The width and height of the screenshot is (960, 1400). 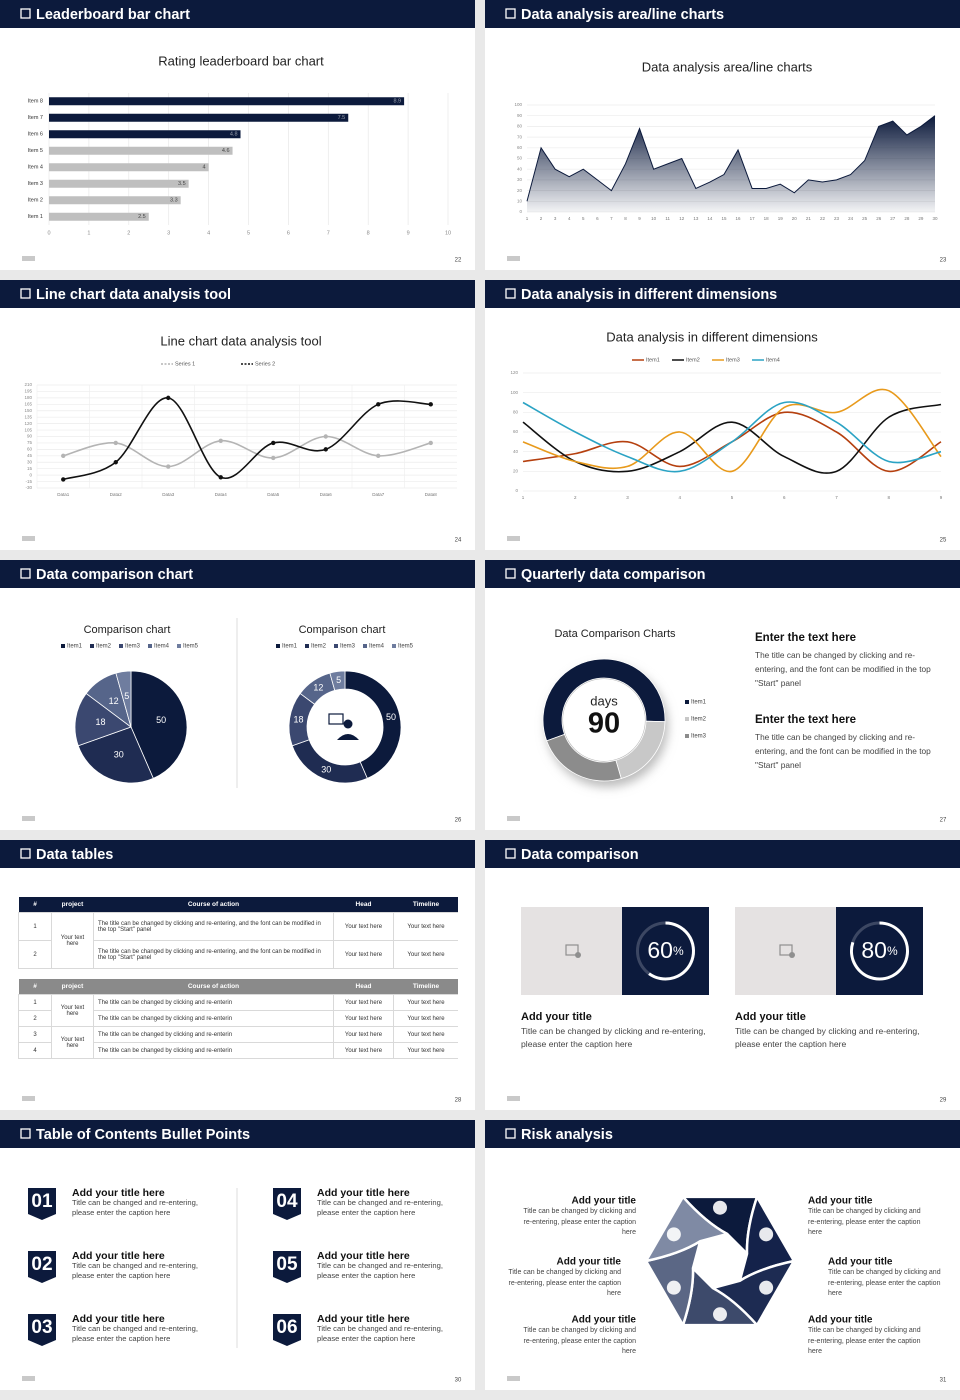 I want to click on x-tick-label: 15, so click(x=724, y=218).